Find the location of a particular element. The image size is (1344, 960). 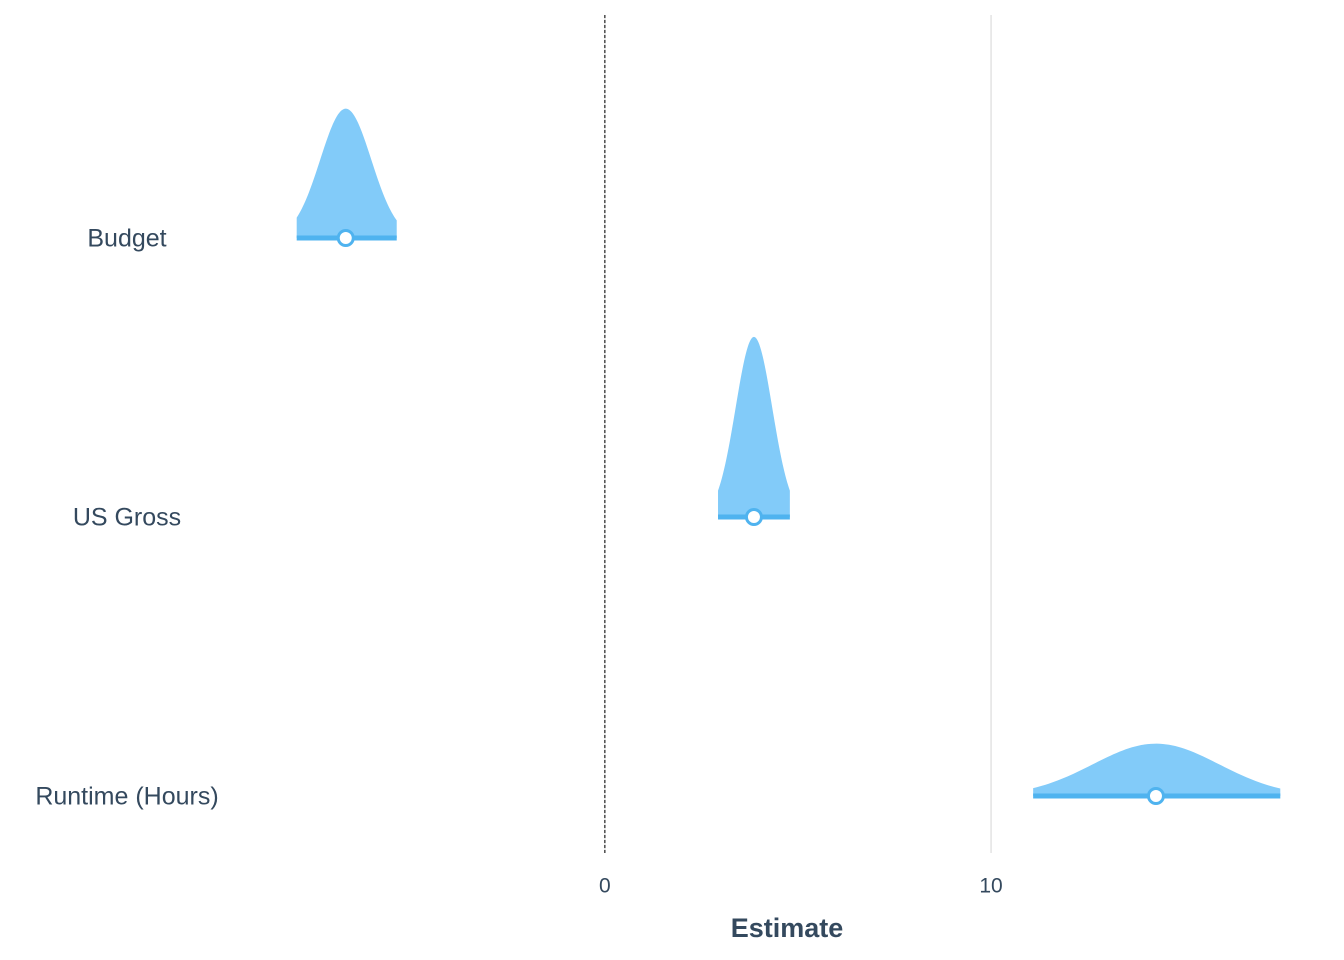

x-tick-label: 10 is located at coordinates (990, 886).